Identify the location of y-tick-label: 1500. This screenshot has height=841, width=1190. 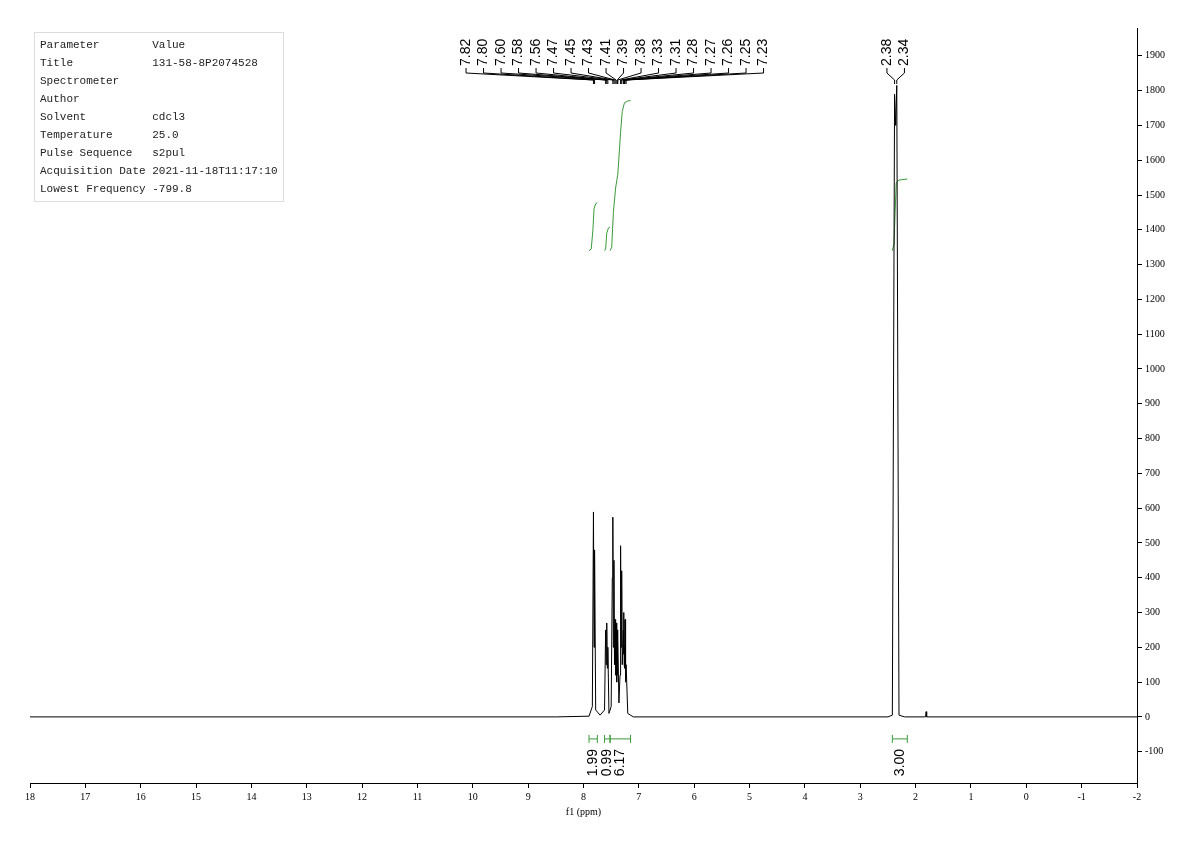
(1155, 194).